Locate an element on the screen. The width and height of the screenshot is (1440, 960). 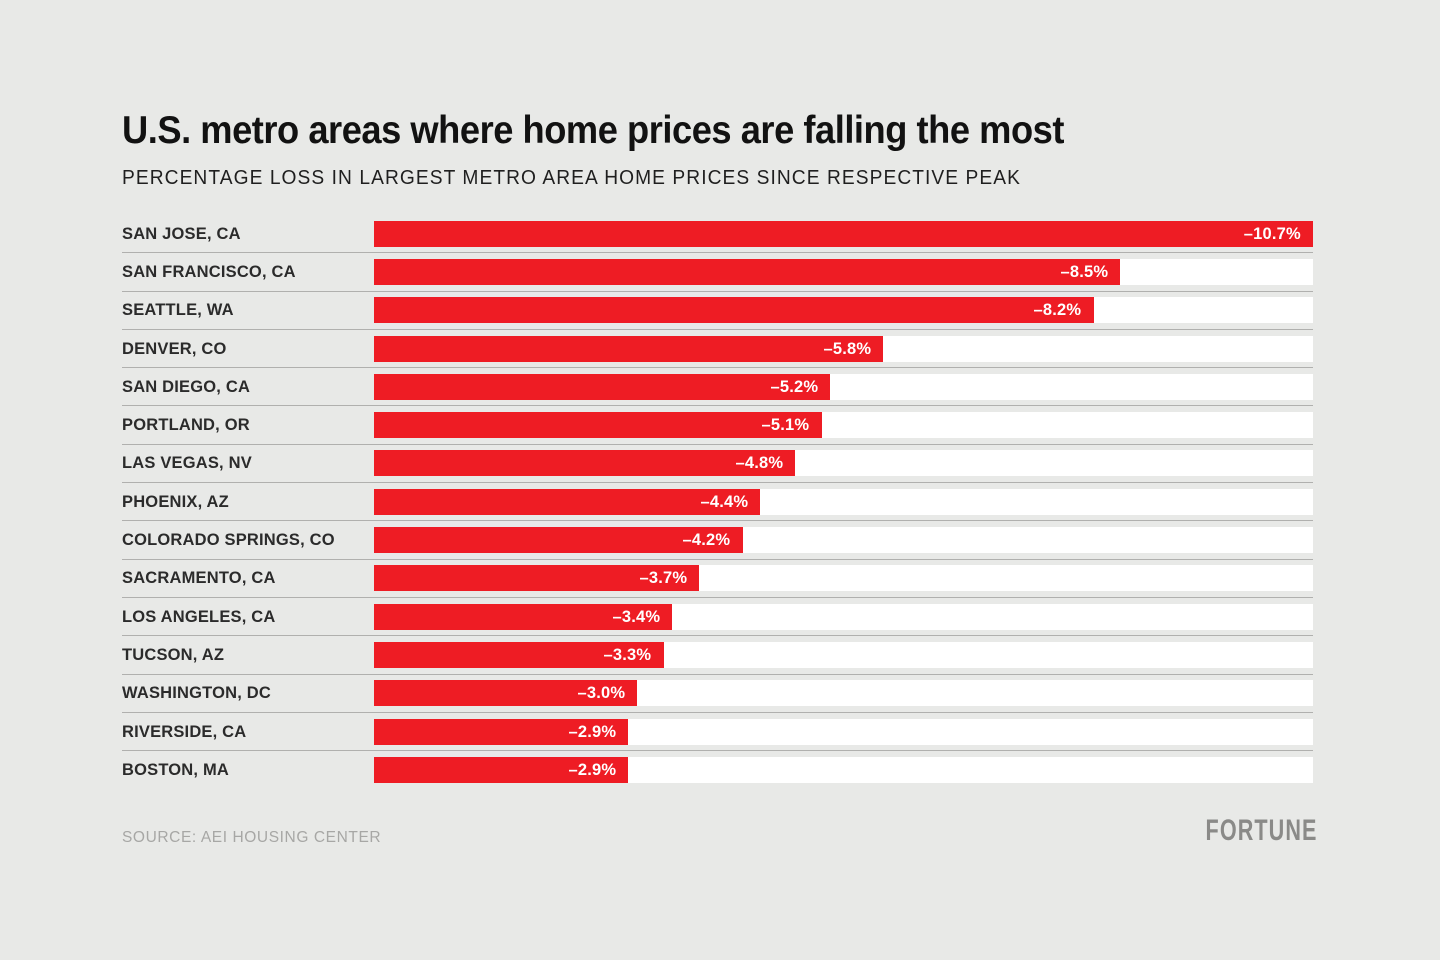
table-row: PORTLAND, OR –5.1% is located at coordinates (717, 425).